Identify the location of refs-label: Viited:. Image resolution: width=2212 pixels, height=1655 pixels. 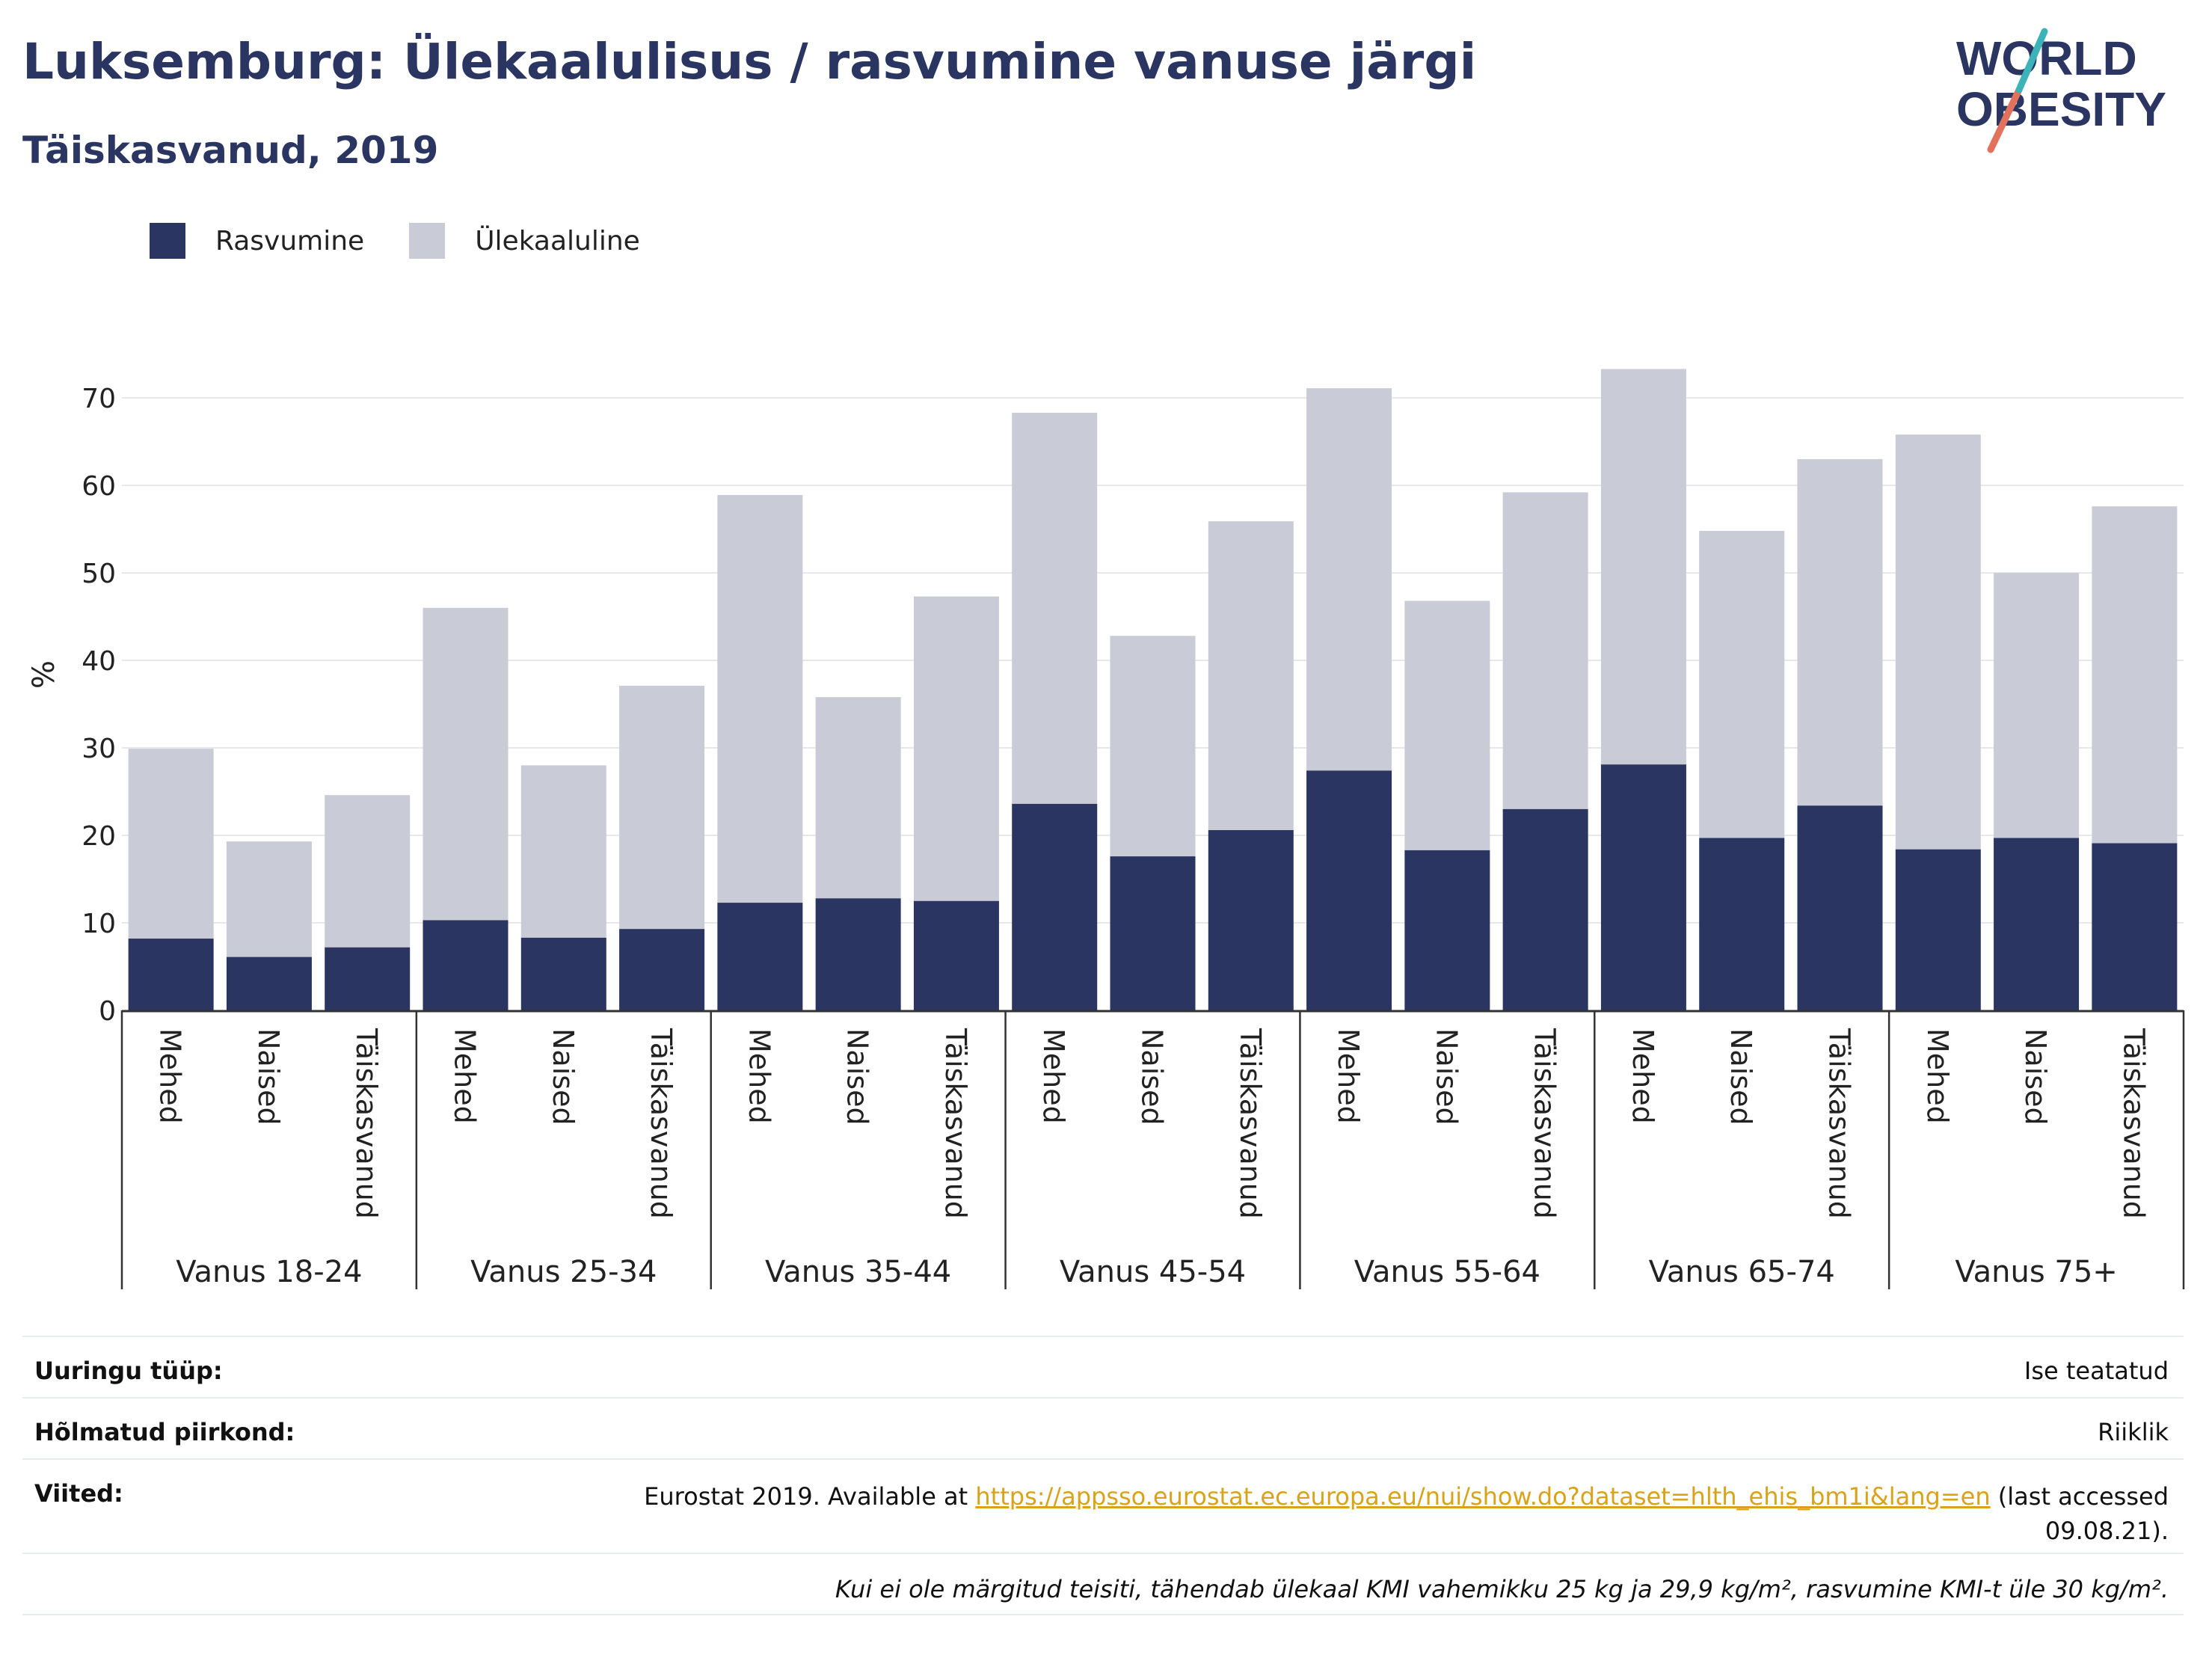
(78, 1493).